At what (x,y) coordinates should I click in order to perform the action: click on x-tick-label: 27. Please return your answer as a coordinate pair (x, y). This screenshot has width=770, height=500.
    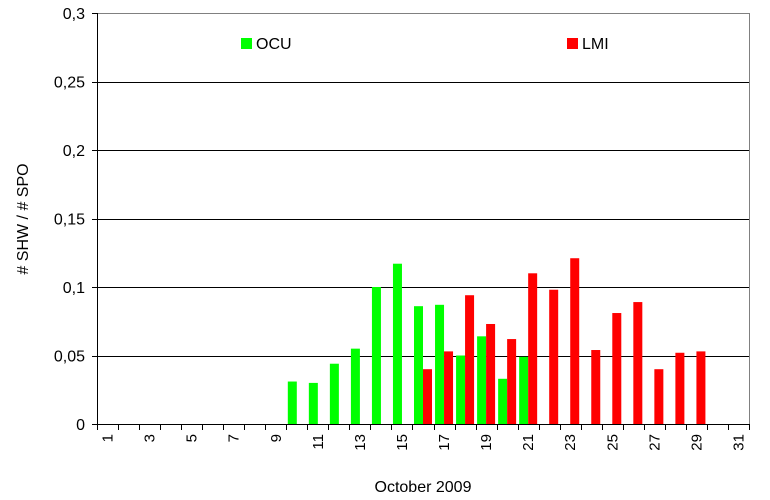
    Looking at the image, I should click on (654, 442).